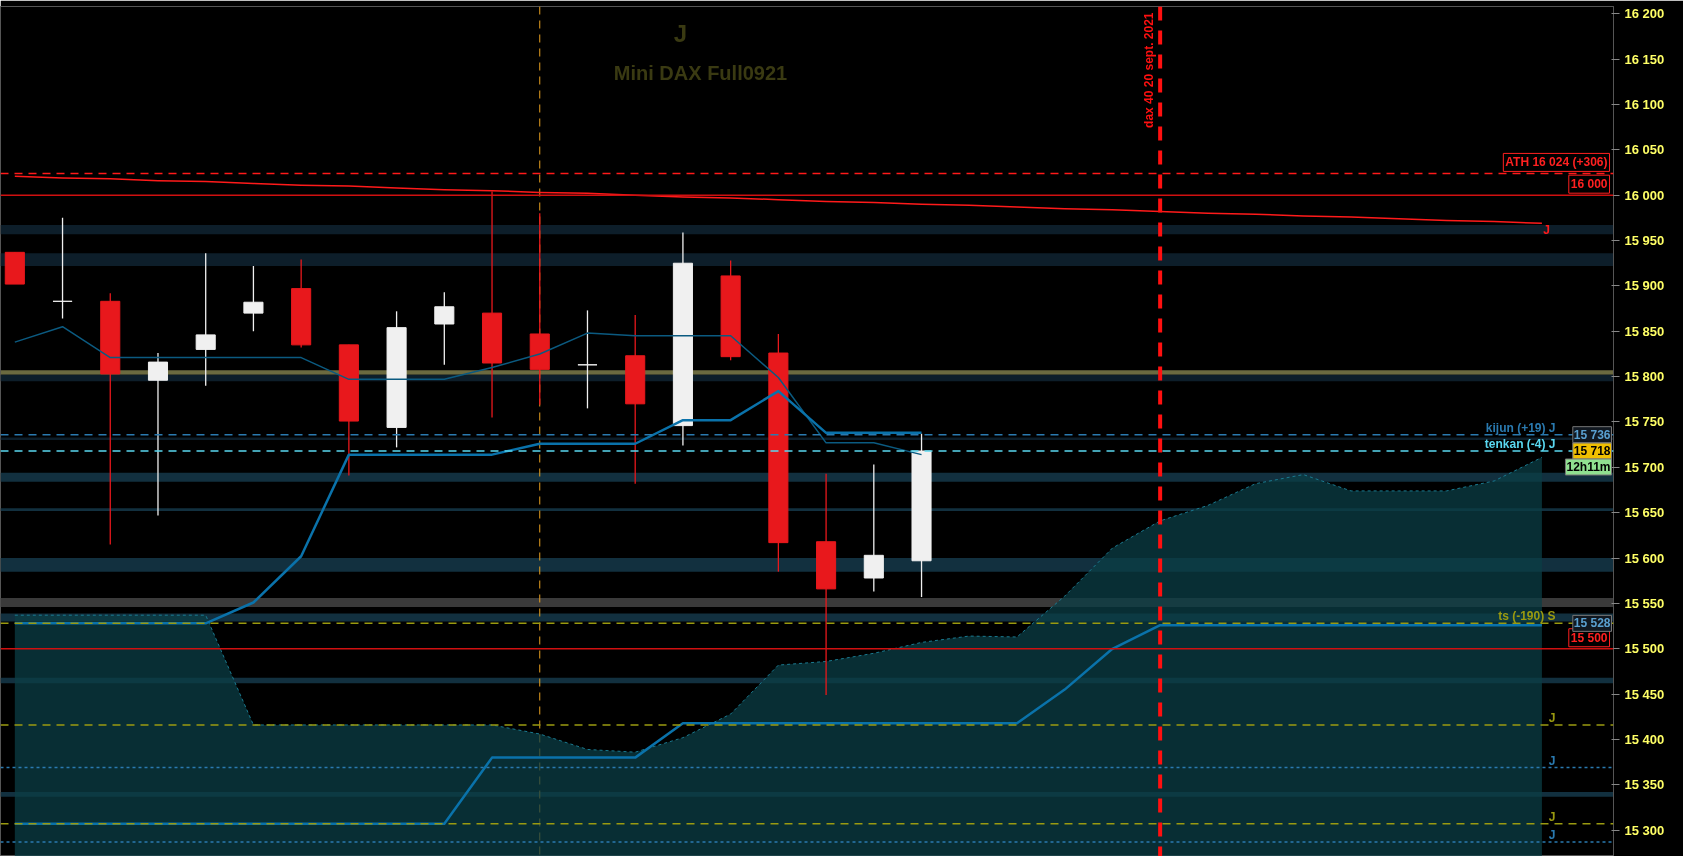  Describe the element at coordinates (1644, 150) in the screenshot. I see `y-tick-label: 16 050` at that location.